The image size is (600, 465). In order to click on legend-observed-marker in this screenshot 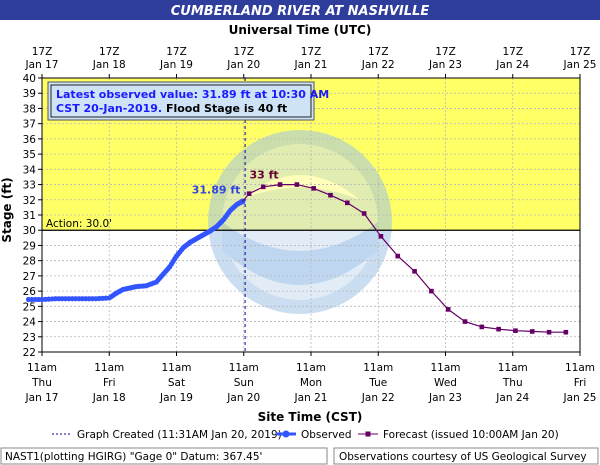, I will do `click(286, 434)`.